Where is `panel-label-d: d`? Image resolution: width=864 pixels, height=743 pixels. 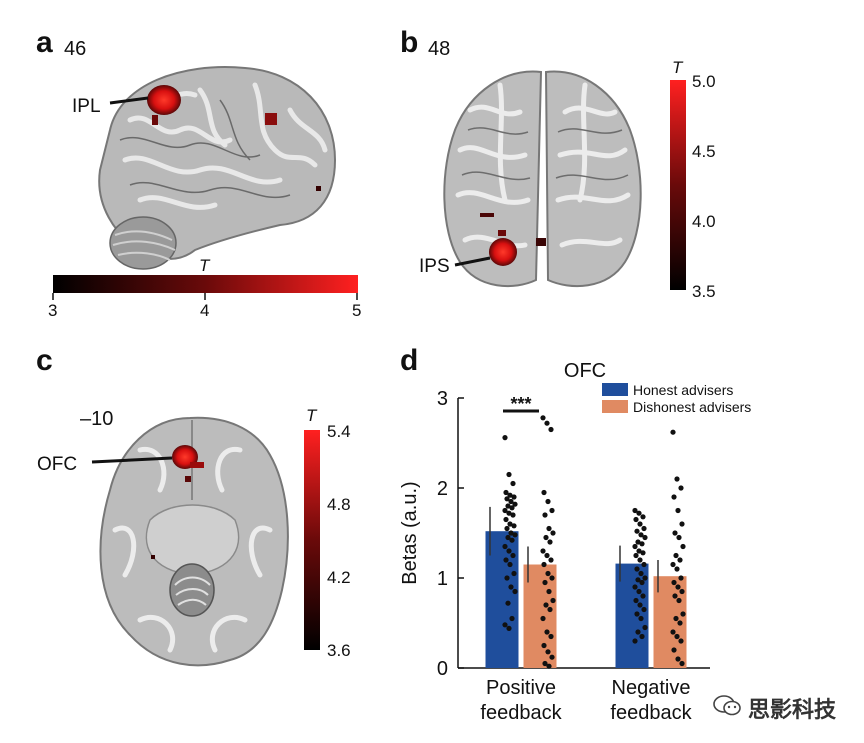 panel-label-d: d is located at coordinates (409, 360).